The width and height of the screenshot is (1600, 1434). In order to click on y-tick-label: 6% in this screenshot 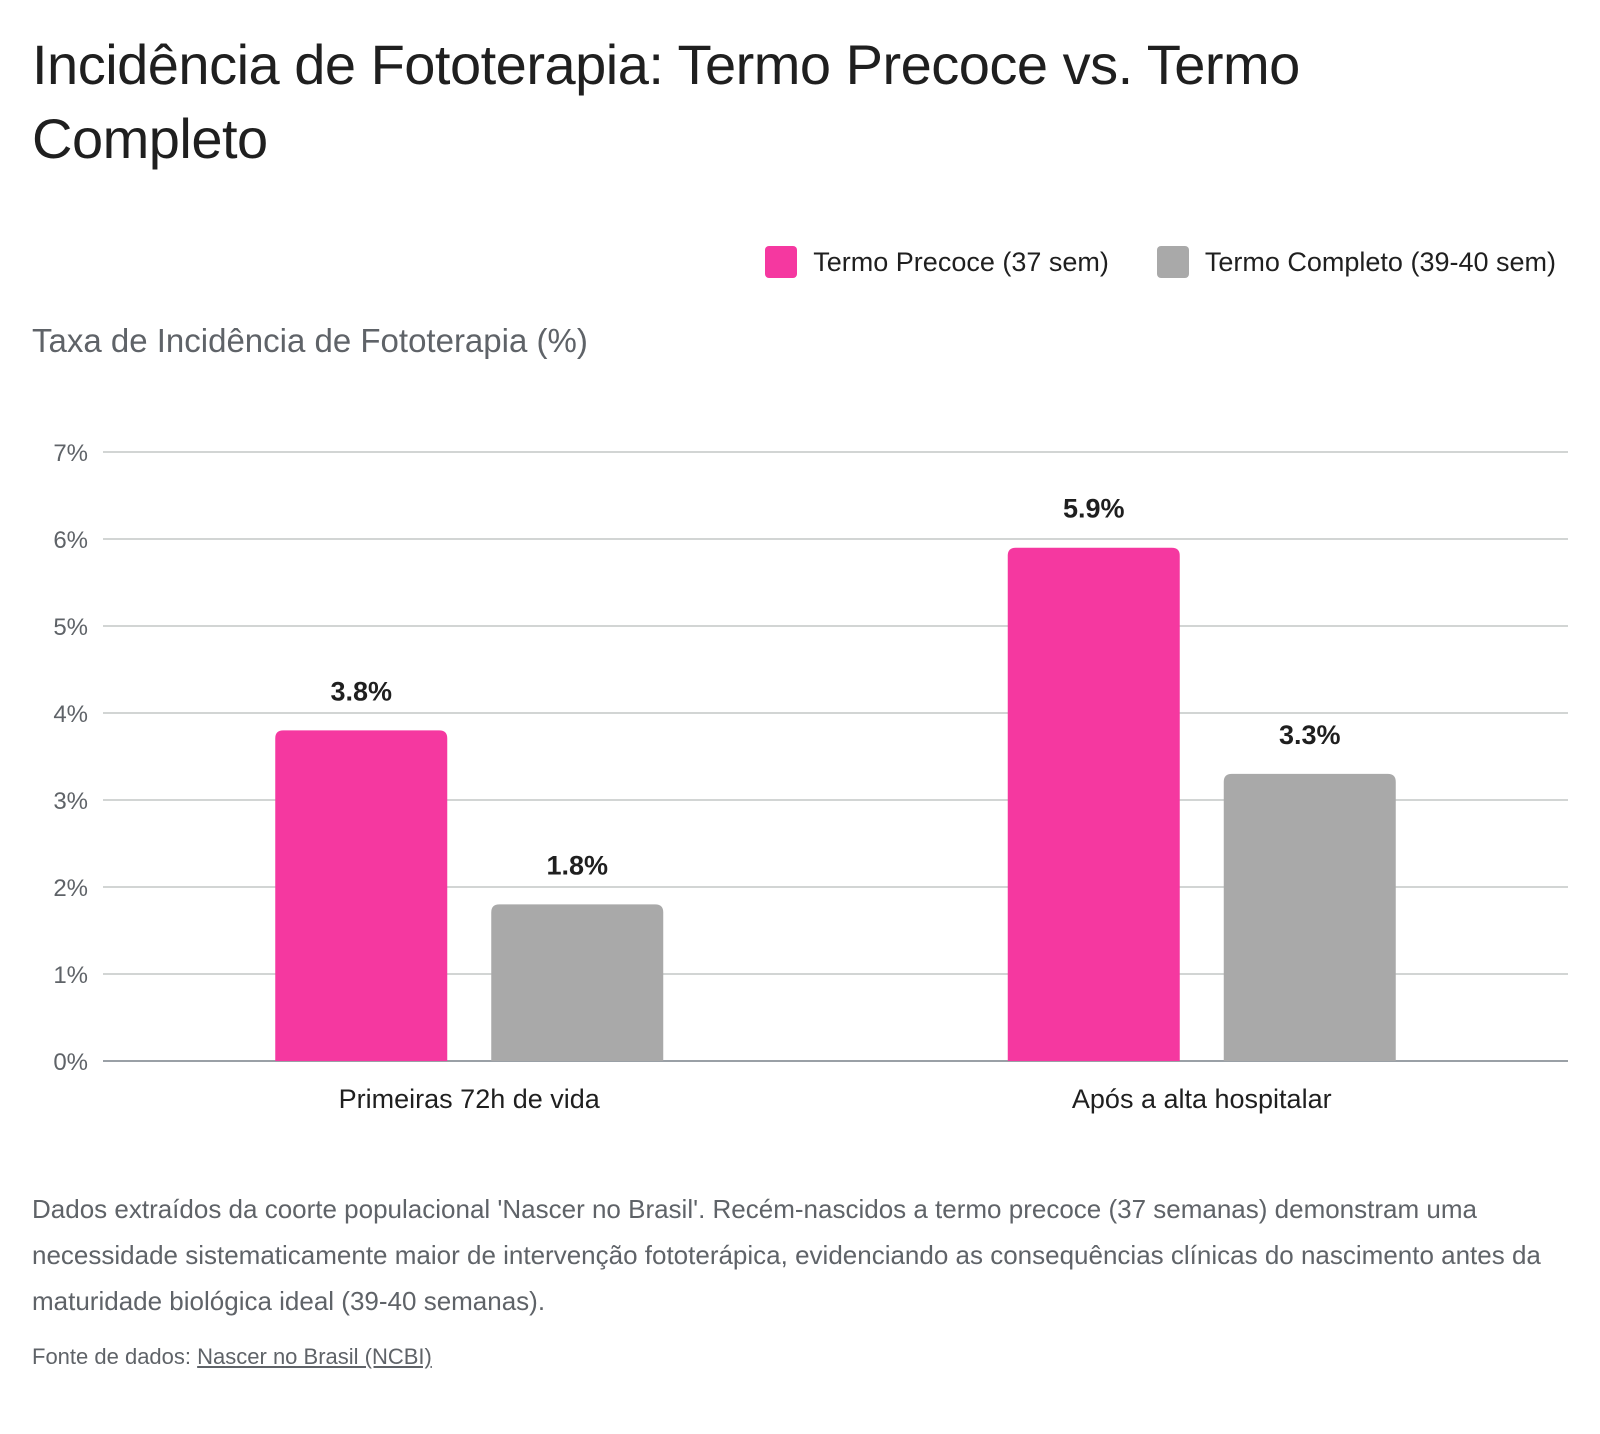, I will do `click(70, 540)`.